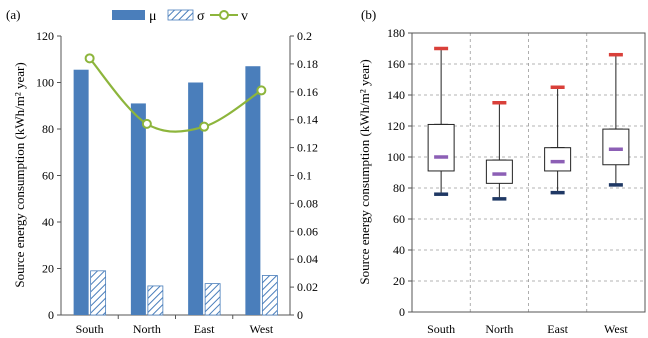 Image resolution: width=648 pixels, height=338 pixels. Describe the element at coordinates (368, 14) in the screenshot. I see `panel-b-label: (b)` at that location.